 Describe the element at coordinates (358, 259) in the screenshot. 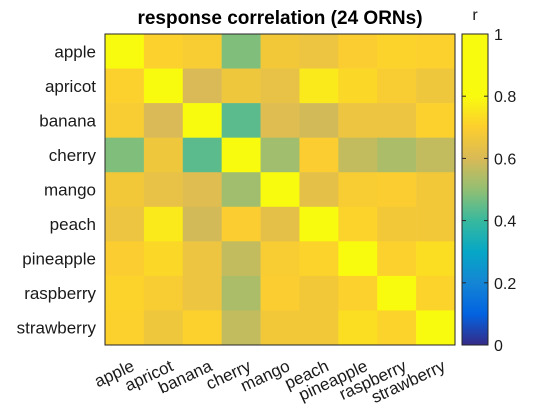

I see `heatmap-cell-pineapple-pineapple` at that location.